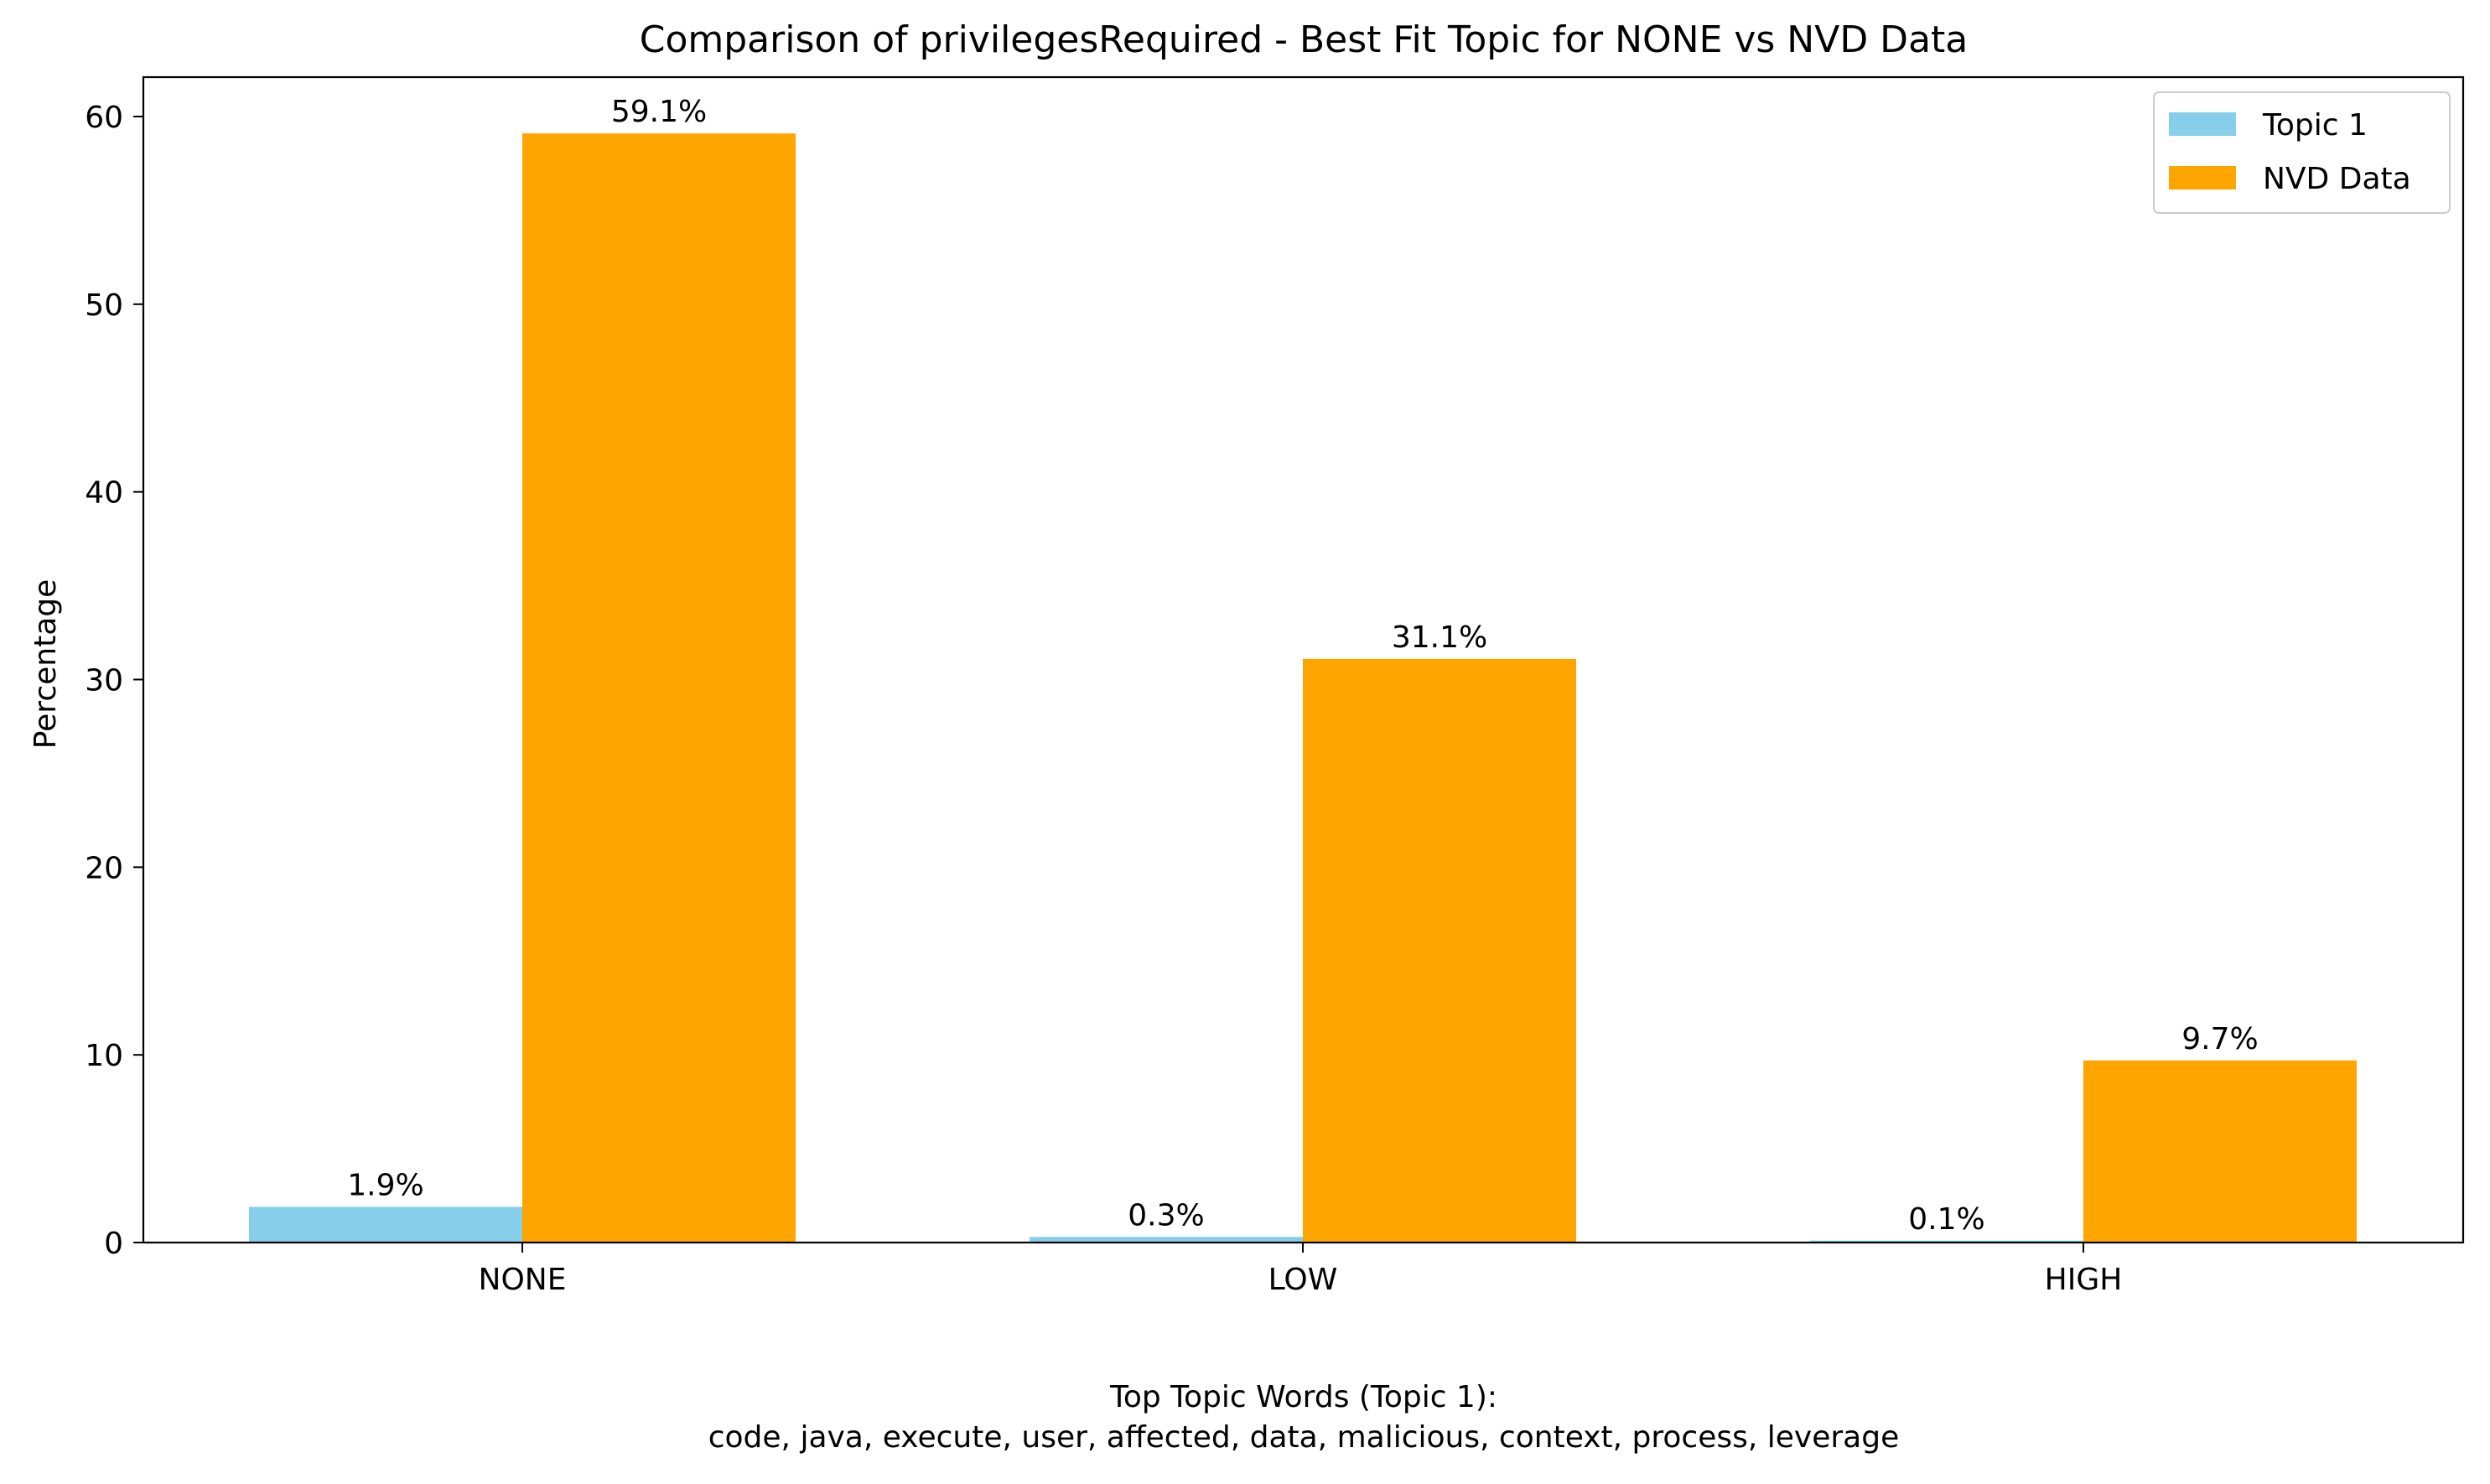 This screenshot has width=2490, height=1484. What do you see at coordinates (104, 118) in the screenshot?
I see `y-tick-label: 60` at bounding box center [104, 118].